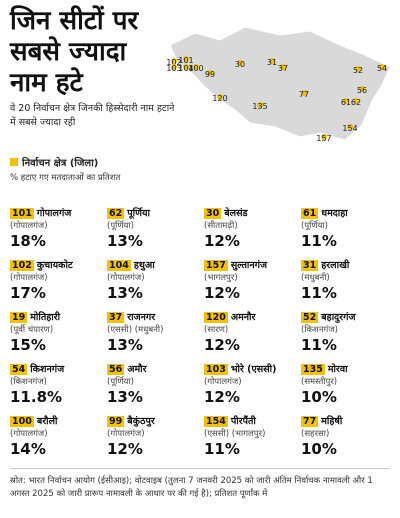 This screenshot has height=518, width=400. What do you see at coordinates (154, 283) in the screenshot?
I see `entry: 104 हथुआ (गोपालगंज) 13%` at bounding box center [154, 283].